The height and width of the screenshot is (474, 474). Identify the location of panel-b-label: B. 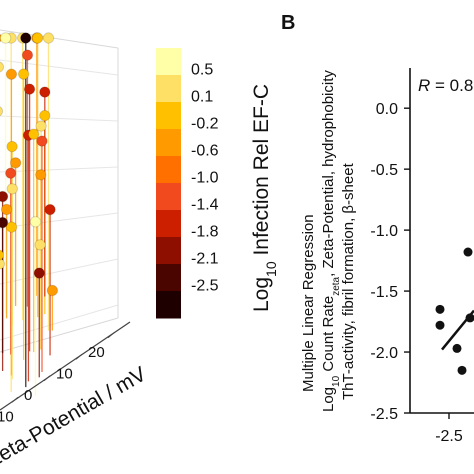
(288, 23).